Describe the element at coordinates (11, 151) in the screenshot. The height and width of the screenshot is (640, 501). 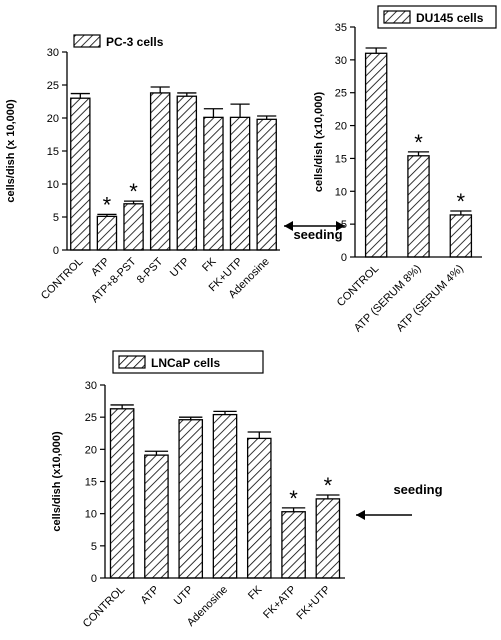
I see `y-axis-label: cells/dish (x 10,000)` at that location.